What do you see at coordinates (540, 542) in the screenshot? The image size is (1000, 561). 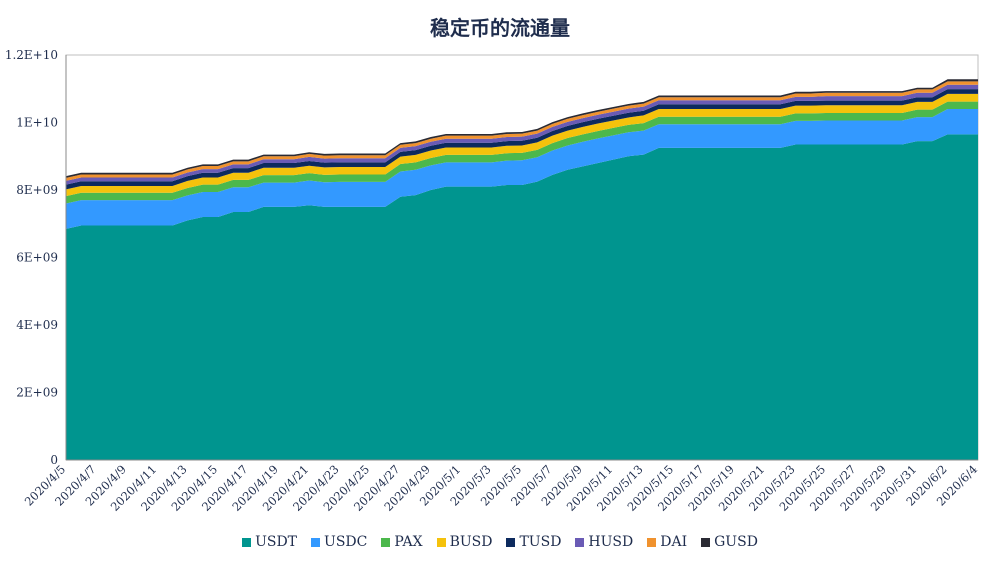 I see `legend-label: TUSD` at bounding box center [540, 542].